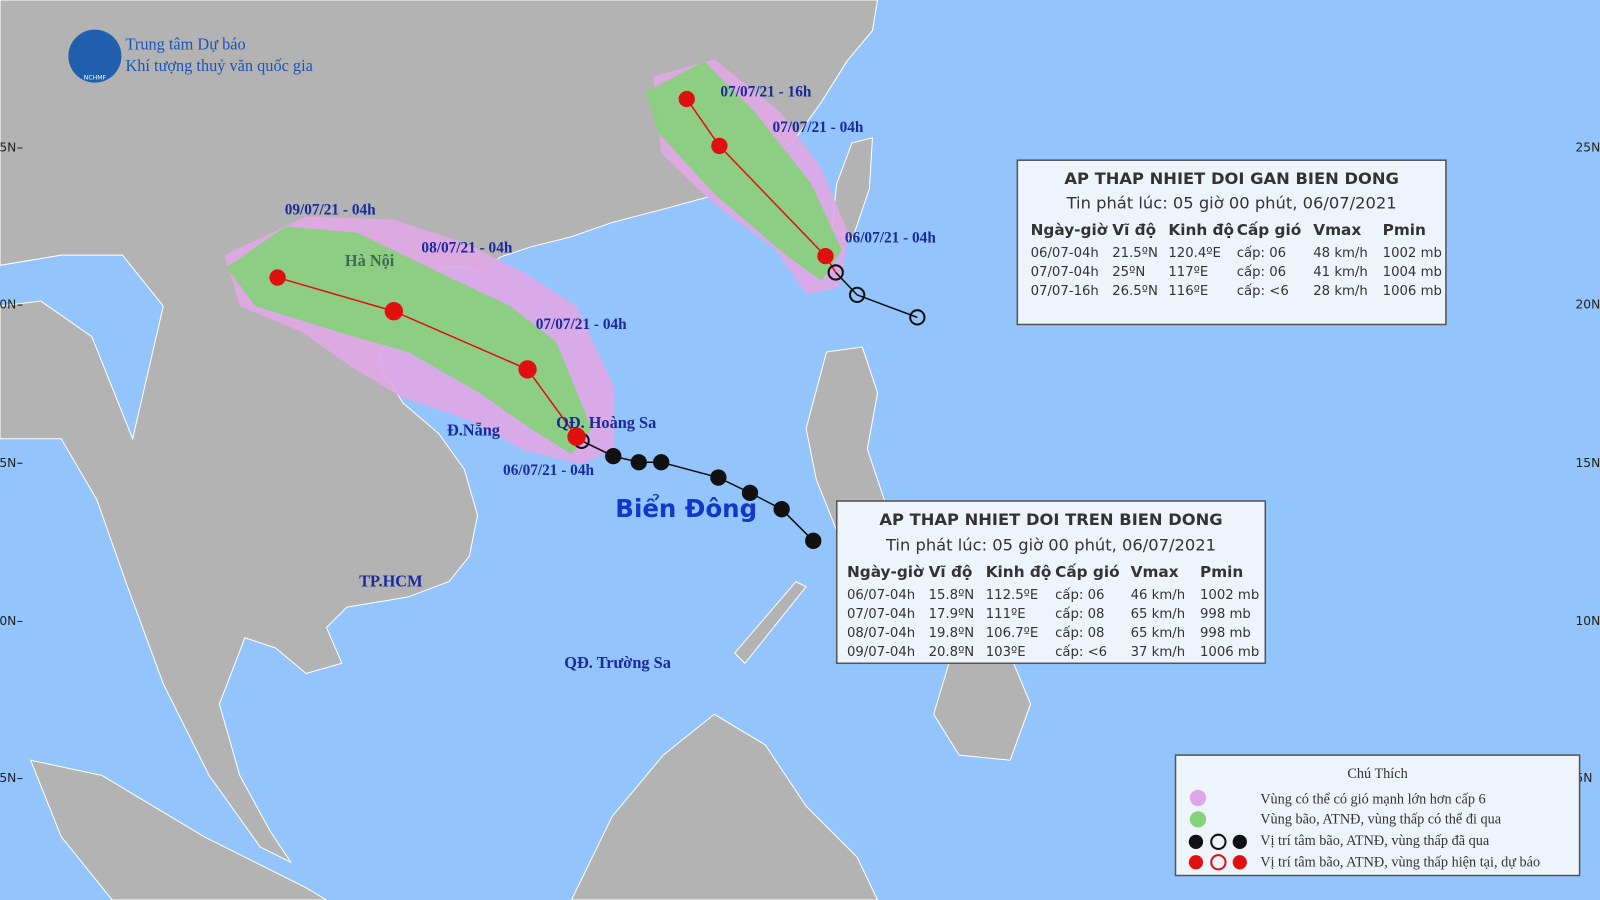 The height and width of the screenshot is (900, 1600). I want to click on track-label: 09/07/21 - 04h, so click(330, 210).